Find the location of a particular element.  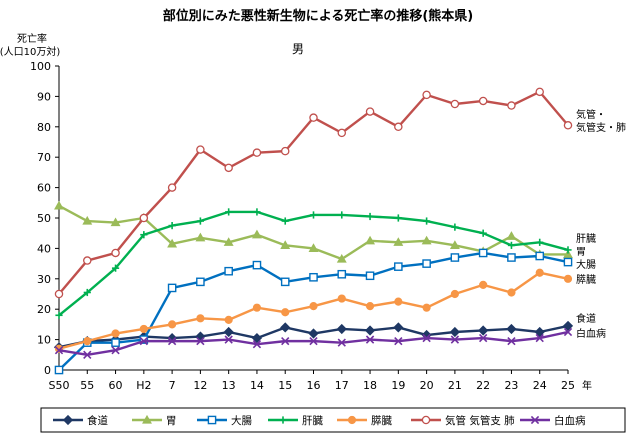

series-end-label: 膵臓 is located at coordinates (586, 280).